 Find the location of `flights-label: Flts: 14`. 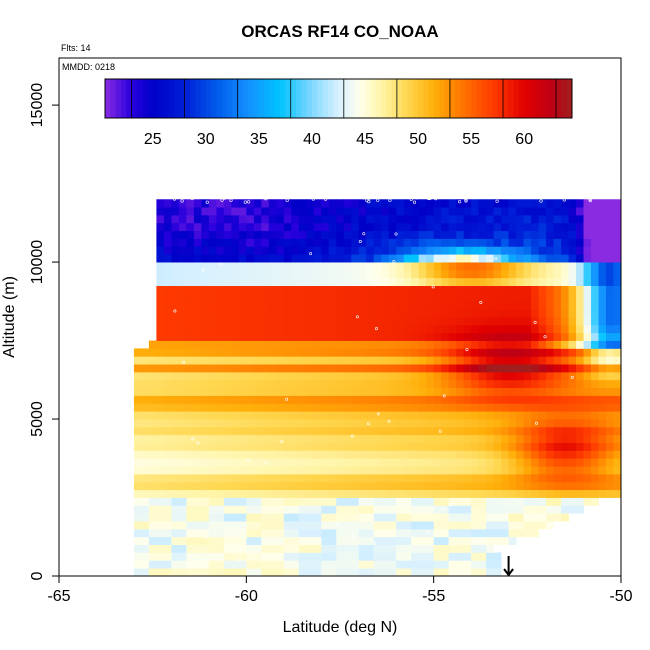

flights-label: Flts: 14 is located at coordinates (76, 48).